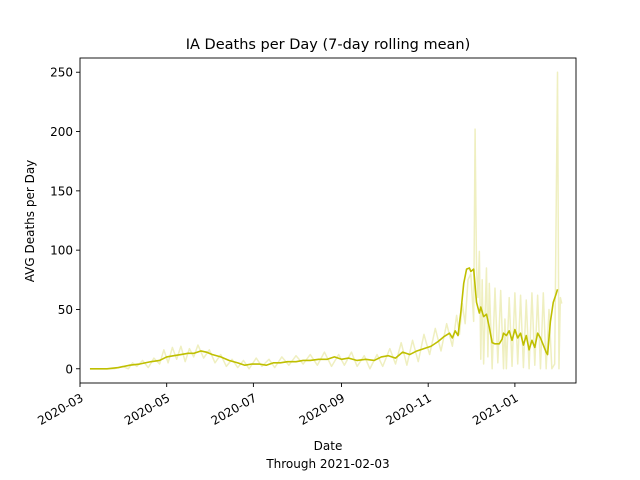 The height and width of the screenshot is (480, 640). I want to click on x-axis-sublabel: Through 2021-02-03, so click(327, 464).